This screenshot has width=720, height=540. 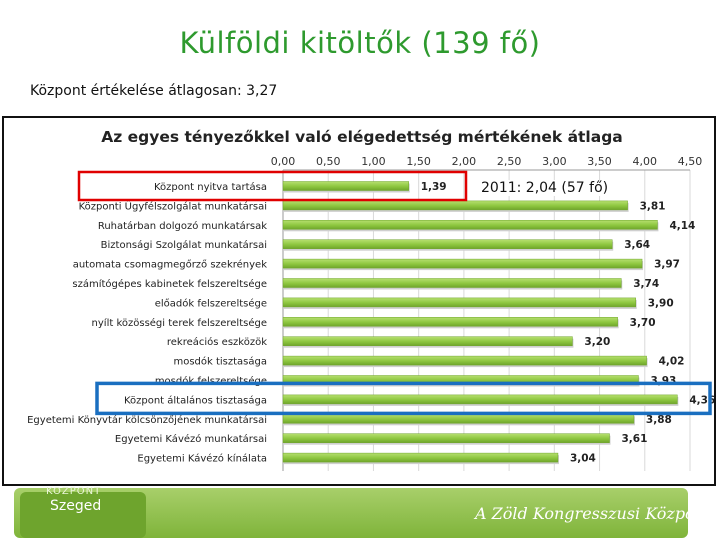 I want to click on category-label: Biztonsági Szolgálat munkatársai, so click(x=184, y=245).